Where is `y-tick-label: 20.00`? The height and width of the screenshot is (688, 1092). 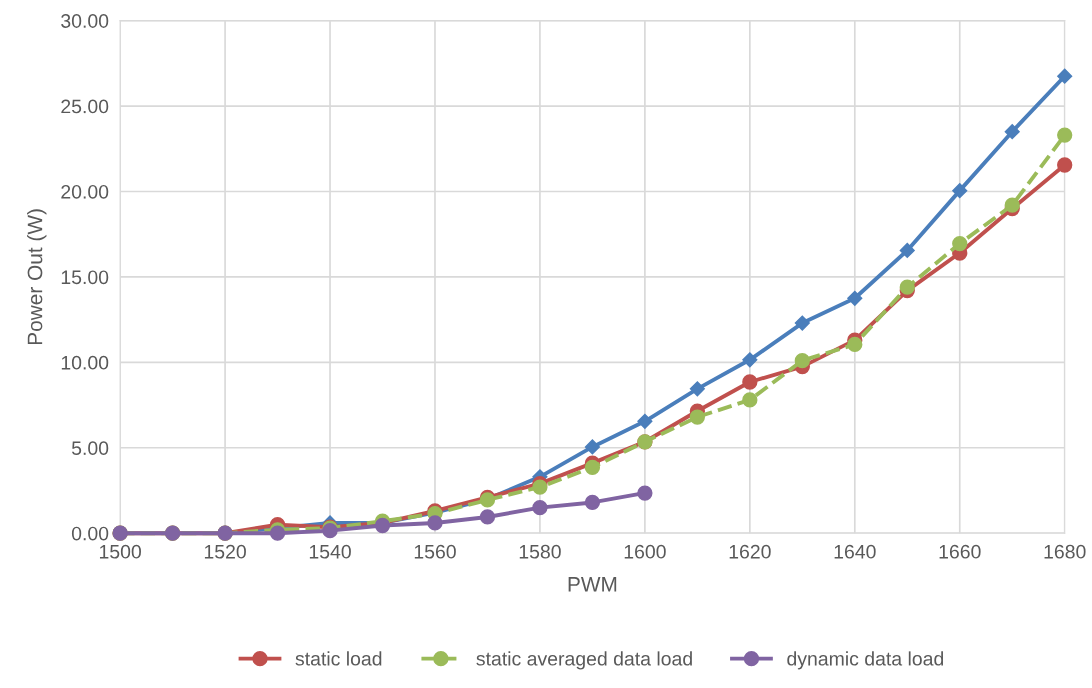
y-tick-label: 20.00 is located at coordinates (85, 191).